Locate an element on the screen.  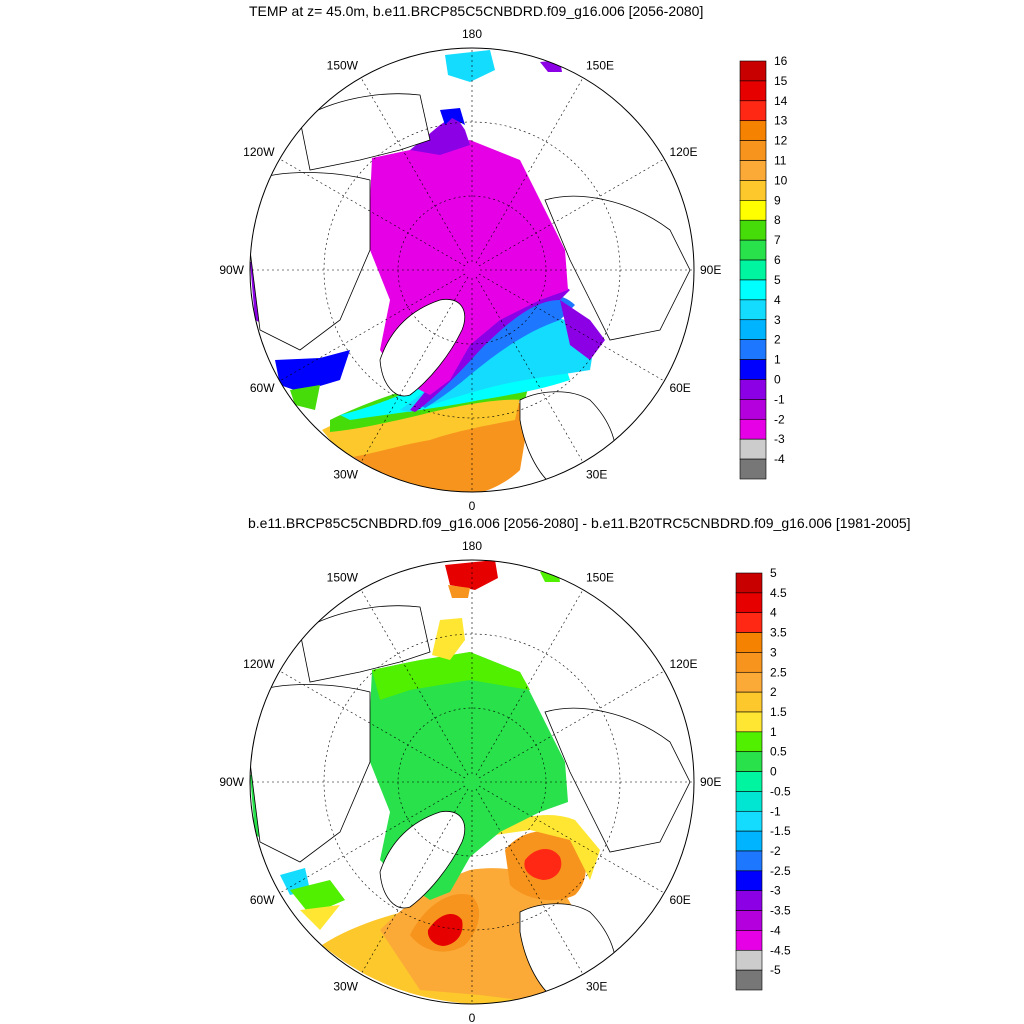
panel2-lon-label: 30W is located at coordinates (345, 986).